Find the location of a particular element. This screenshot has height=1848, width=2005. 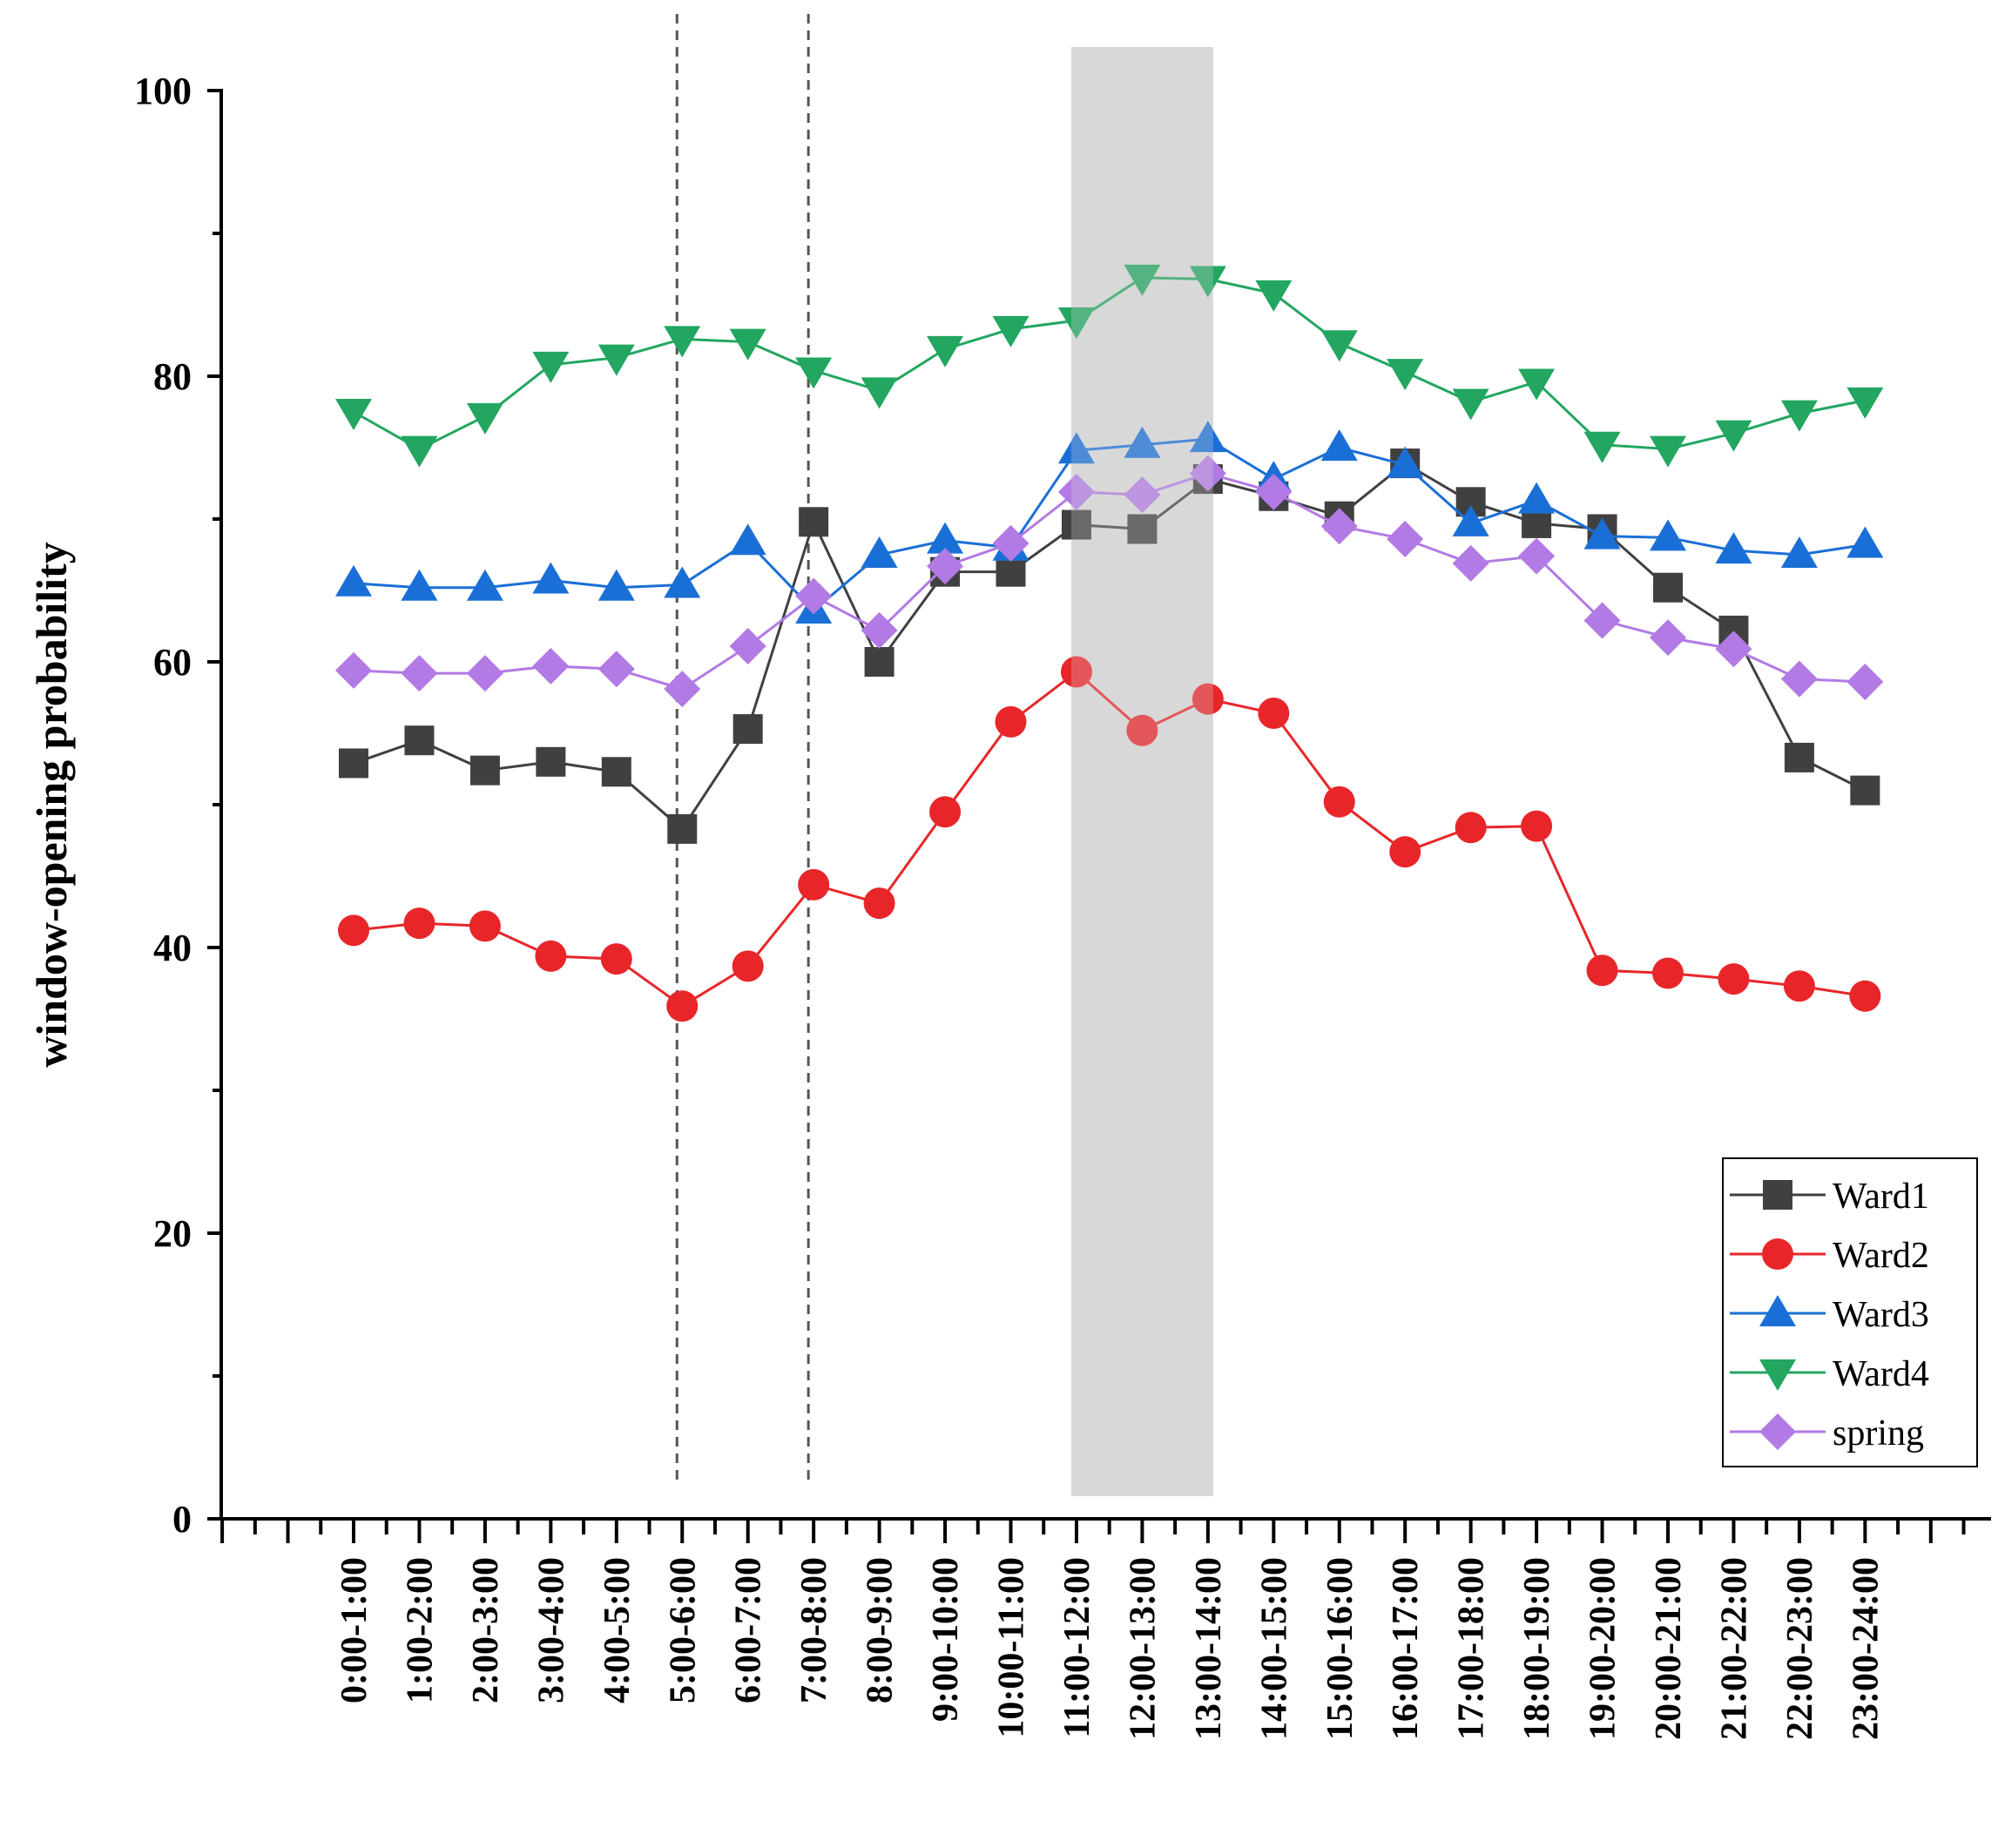

x-tick-label: 21:00-22:00 is located at coordinates (1734, 1649).